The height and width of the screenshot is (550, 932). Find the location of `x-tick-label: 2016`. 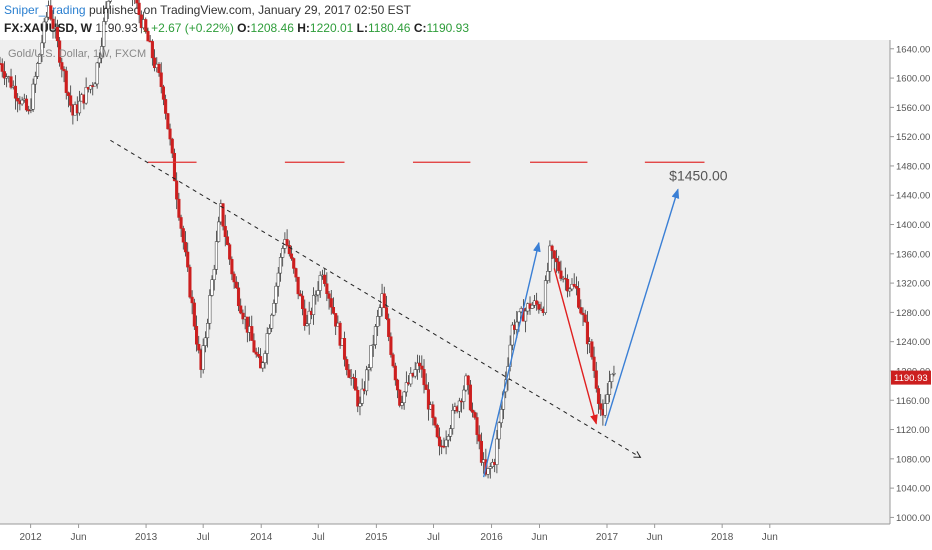

x-tick-label: 2016 is located at coordinates (491, 537).